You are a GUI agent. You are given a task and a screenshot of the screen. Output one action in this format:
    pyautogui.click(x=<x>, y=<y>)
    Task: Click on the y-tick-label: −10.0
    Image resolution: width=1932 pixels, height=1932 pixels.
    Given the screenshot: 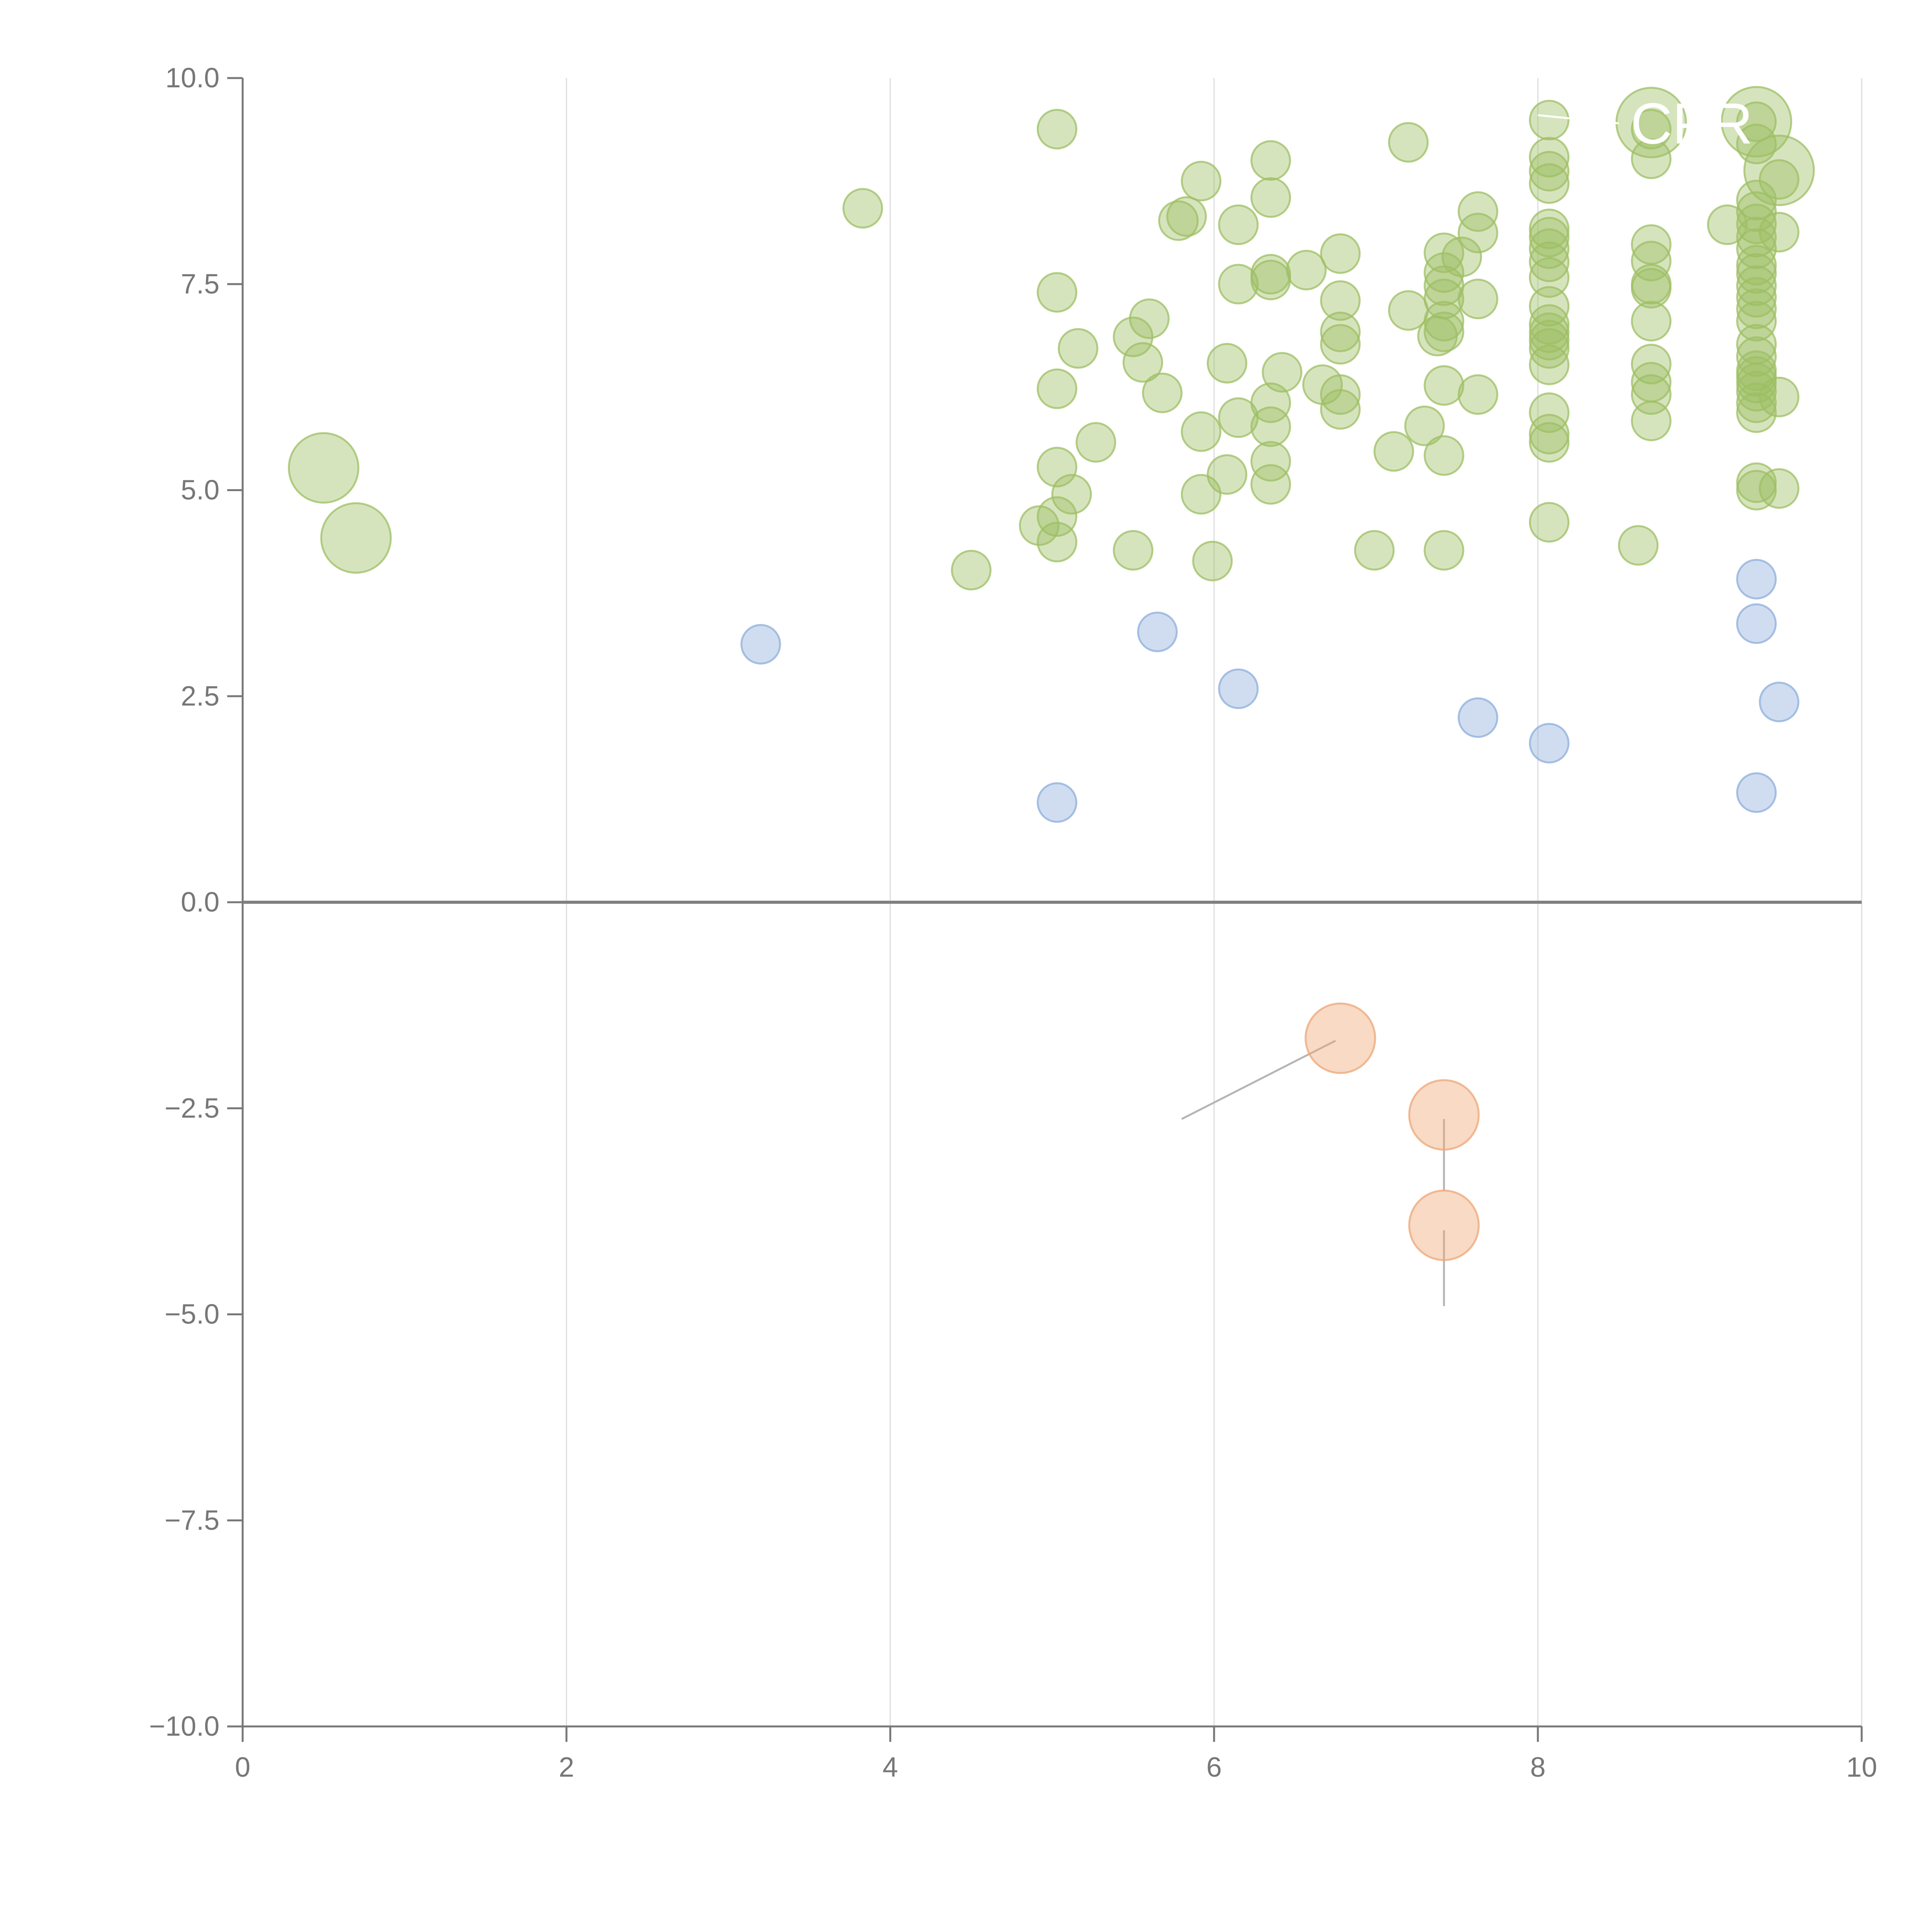 What is the action you would take?
    pyautogui.click(x=184, y=1727)
    